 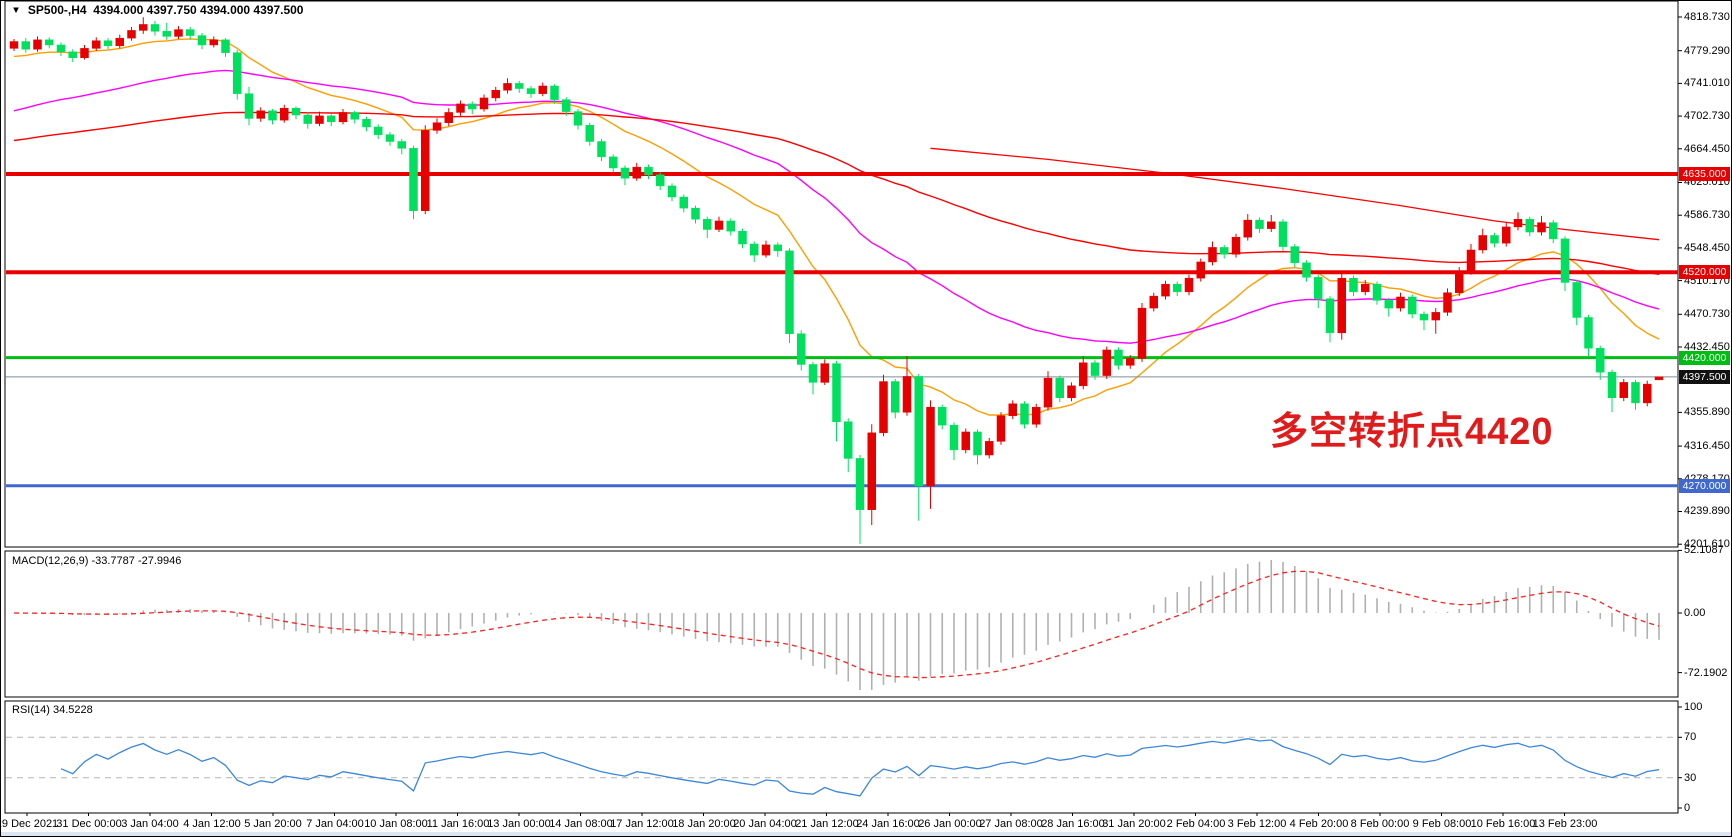 What do you see at coordinates (704, 824) in the screenshot?
I see `time-label: 18 Jan 20:00` at bounding box center [704, 824].